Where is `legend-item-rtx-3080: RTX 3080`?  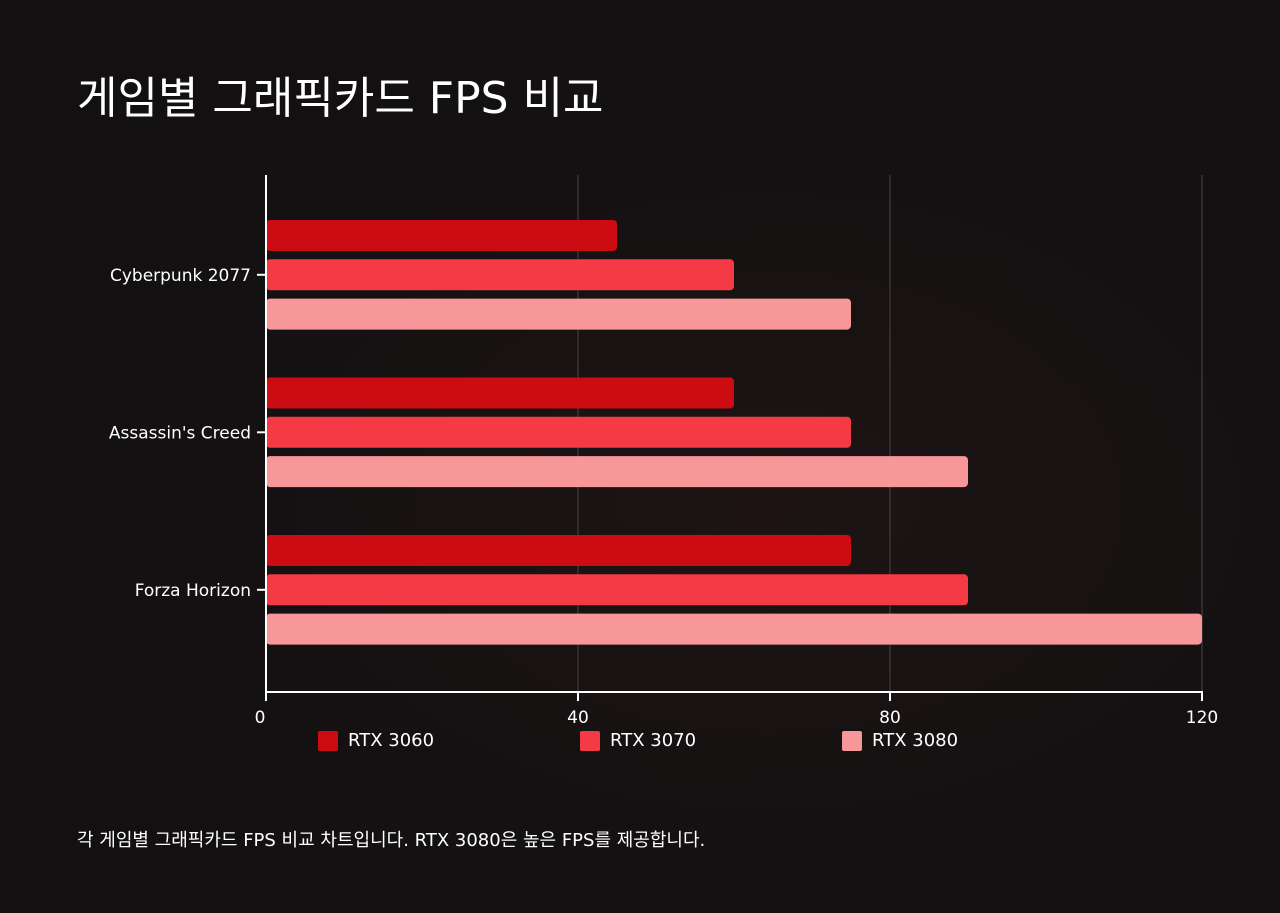 legend-item-rtx-3080: RTX 3080 is located at coordinates (900, 740).